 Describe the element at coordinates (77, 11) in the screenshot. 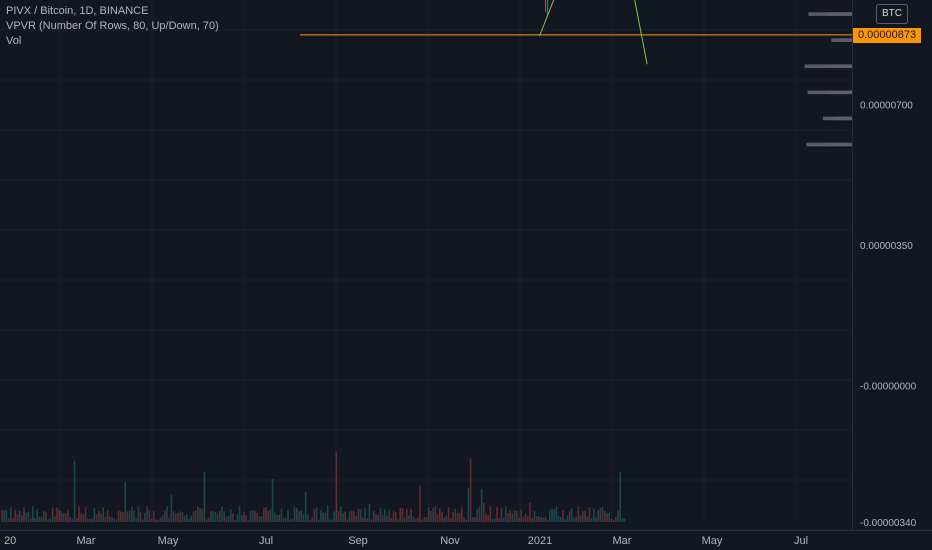

I see `symbol-title: PIVX / Bitcoin, 1D, BINANCE` at that location.